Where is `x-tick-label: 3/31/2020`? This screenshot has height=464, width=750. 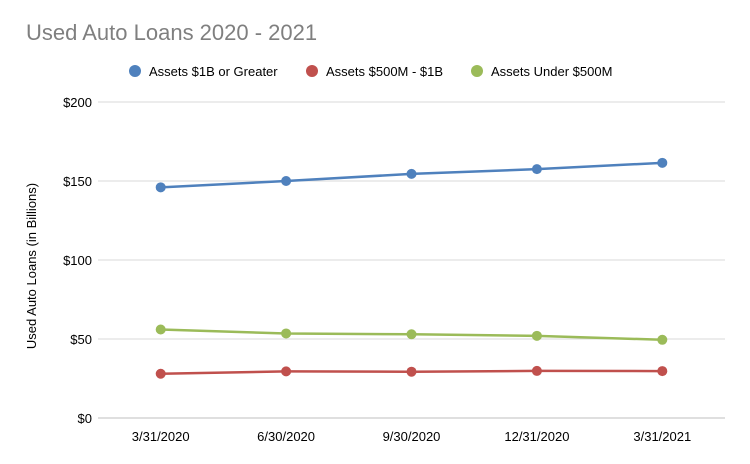 x-tick-label: 3/31/2020 is located at coordinates (161, 436).